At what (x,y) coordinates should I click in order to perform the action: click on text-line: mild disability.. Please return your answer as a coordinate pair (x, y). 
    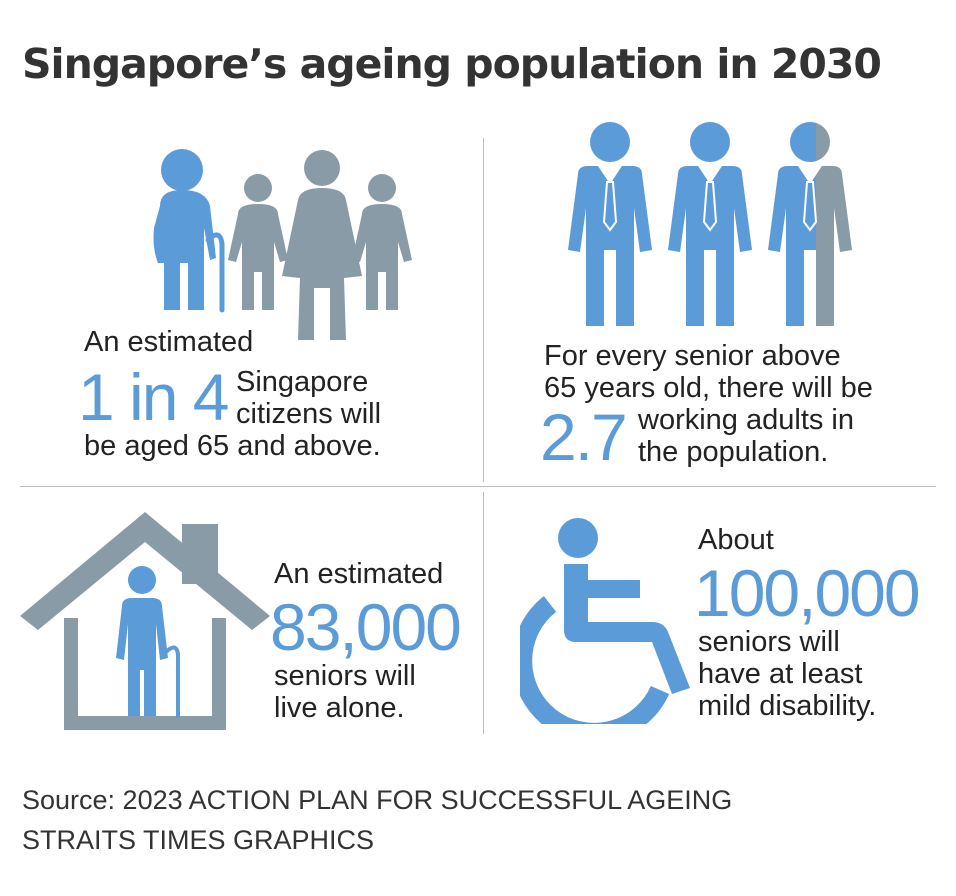
    Looking at the image, I should click on (787, 706).